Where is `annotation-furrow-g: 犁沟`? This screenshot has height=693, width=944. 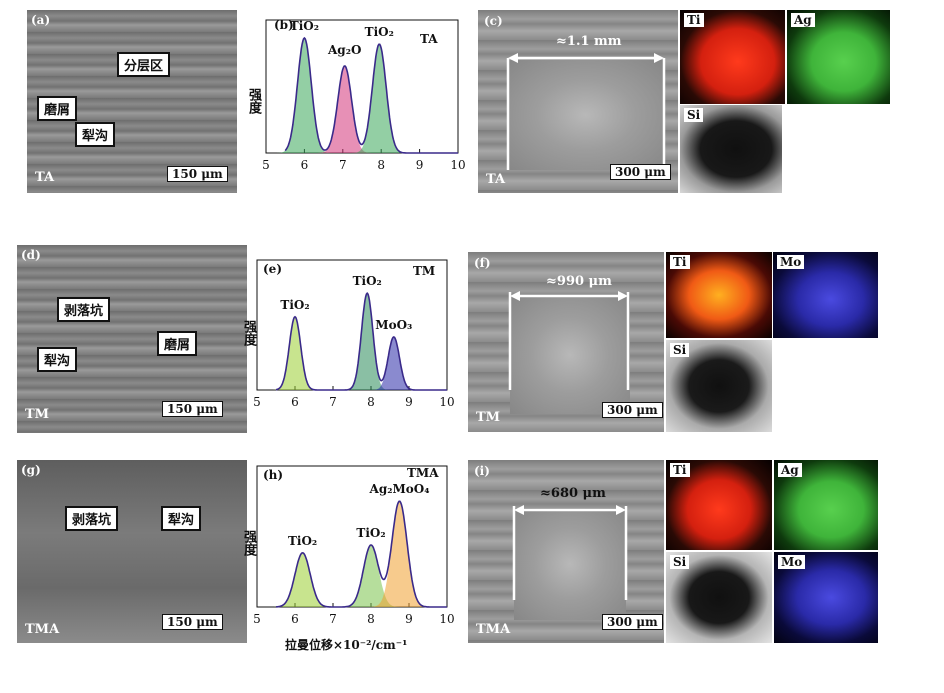 annotation-furrow-g: 犁沟 is located at coordinates (181, 518).